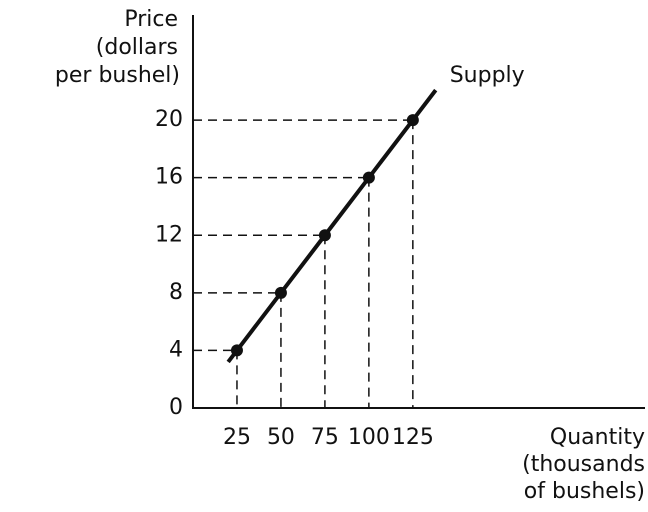 This screenshot has height=512, width=648. What do you see at coordinates (424, 105) in the screenshot?
I see `supply-extension` at bounding box center [424, 105].